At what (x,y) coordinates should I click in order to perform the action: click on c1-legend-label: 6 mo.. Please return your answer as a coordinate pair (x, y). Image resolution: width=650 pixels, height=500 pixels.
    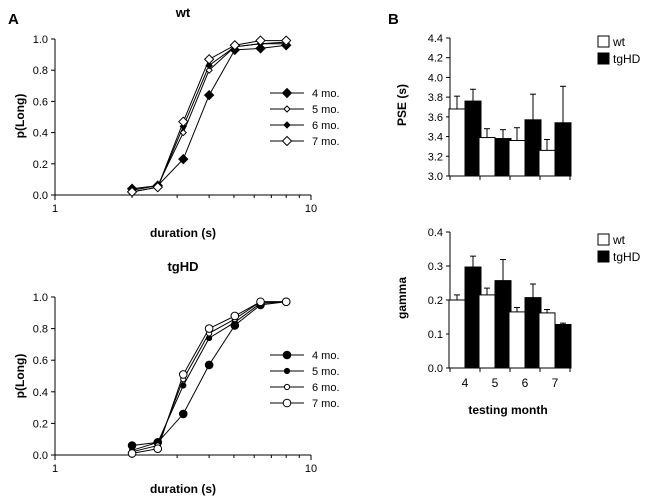
    Looking at the image, I should click on (326, 388).